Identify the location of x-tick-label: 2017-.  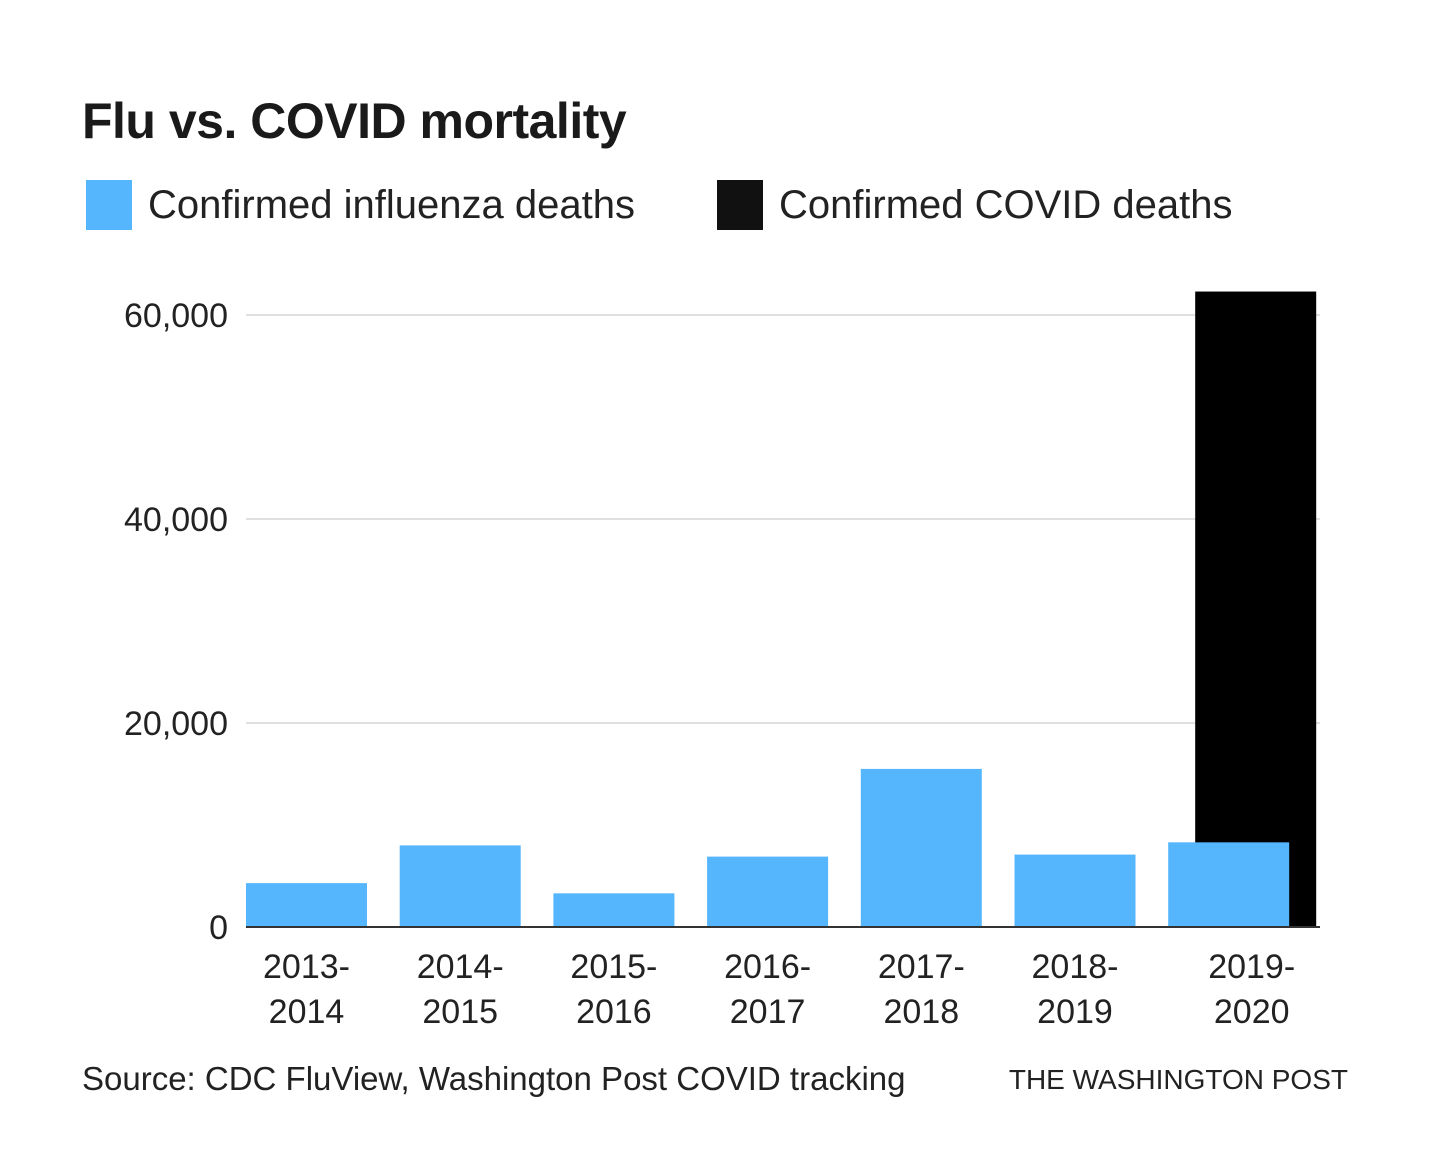
(921, 967).